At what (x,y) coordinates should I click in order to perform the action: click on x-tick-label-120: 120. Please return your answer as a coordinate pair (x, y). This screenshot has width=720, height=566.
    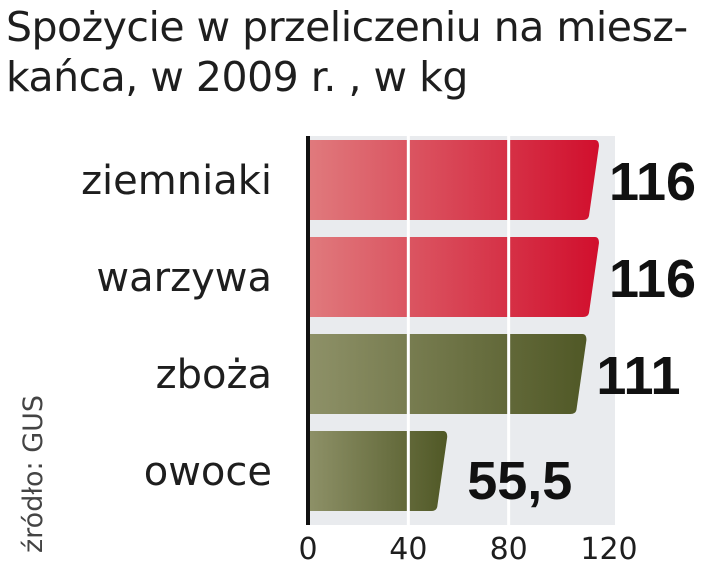
    Looking at the image, I should click on (608, 549).